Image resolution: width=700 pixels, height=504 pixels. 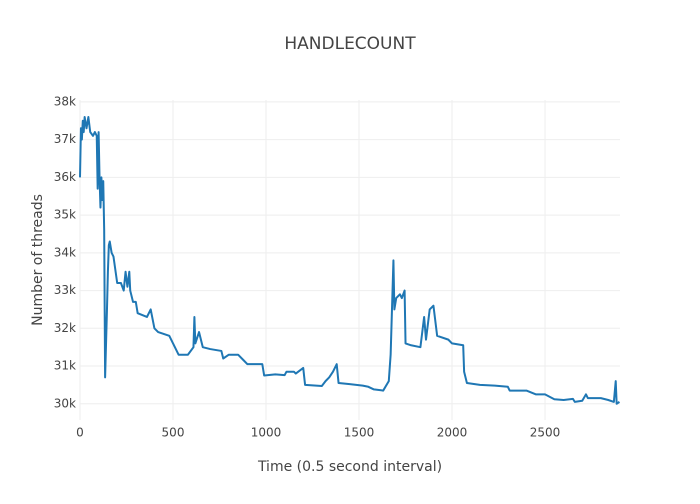 What do you see at coordinates (65, 177) in the screenshot?
I see `y-tick-label: 36k` at bounding box center [65, 177].